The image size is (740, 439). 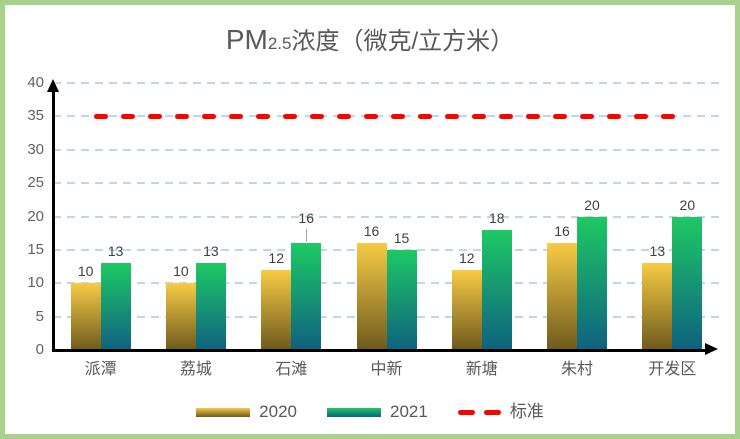 What do you see at coordinates (85, 316) in the screenshot?
I see `bar-2020-派潭` at bounding box center [85, 316].